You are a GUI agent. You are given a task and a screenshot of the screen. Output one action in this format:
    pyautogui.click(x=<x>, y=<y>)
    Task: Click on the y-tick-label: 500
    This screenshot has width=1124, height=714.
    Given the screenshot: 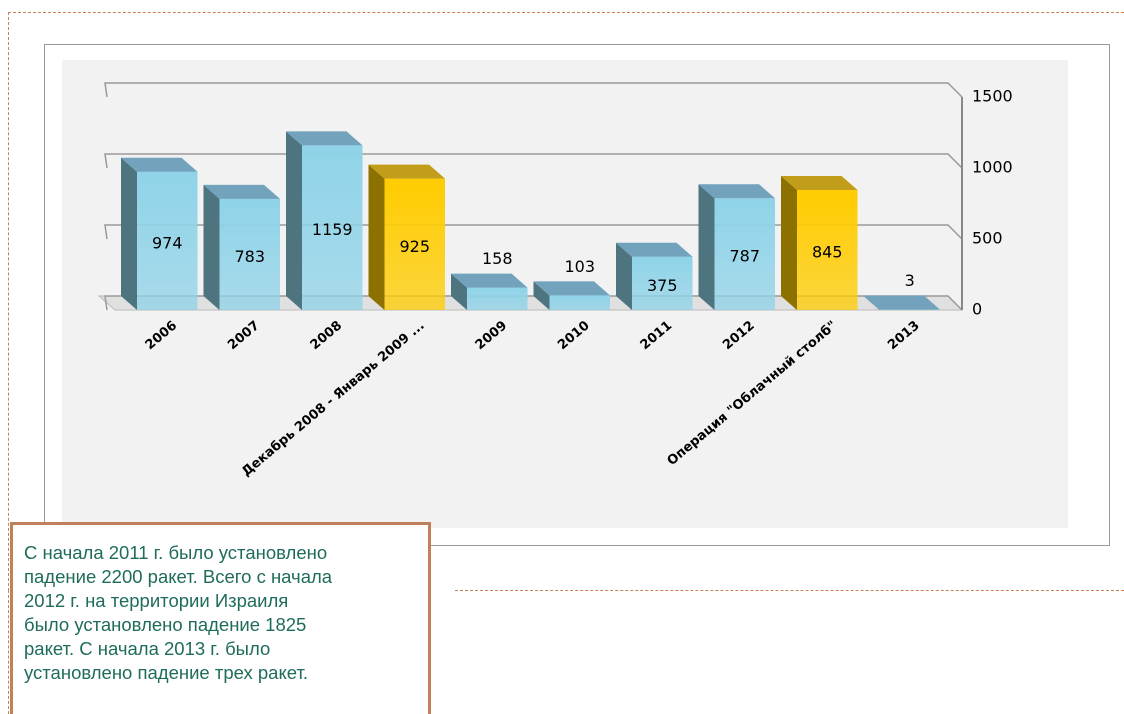 What is the action you would take?
    pyautogui.click(x=987, y=238)
    